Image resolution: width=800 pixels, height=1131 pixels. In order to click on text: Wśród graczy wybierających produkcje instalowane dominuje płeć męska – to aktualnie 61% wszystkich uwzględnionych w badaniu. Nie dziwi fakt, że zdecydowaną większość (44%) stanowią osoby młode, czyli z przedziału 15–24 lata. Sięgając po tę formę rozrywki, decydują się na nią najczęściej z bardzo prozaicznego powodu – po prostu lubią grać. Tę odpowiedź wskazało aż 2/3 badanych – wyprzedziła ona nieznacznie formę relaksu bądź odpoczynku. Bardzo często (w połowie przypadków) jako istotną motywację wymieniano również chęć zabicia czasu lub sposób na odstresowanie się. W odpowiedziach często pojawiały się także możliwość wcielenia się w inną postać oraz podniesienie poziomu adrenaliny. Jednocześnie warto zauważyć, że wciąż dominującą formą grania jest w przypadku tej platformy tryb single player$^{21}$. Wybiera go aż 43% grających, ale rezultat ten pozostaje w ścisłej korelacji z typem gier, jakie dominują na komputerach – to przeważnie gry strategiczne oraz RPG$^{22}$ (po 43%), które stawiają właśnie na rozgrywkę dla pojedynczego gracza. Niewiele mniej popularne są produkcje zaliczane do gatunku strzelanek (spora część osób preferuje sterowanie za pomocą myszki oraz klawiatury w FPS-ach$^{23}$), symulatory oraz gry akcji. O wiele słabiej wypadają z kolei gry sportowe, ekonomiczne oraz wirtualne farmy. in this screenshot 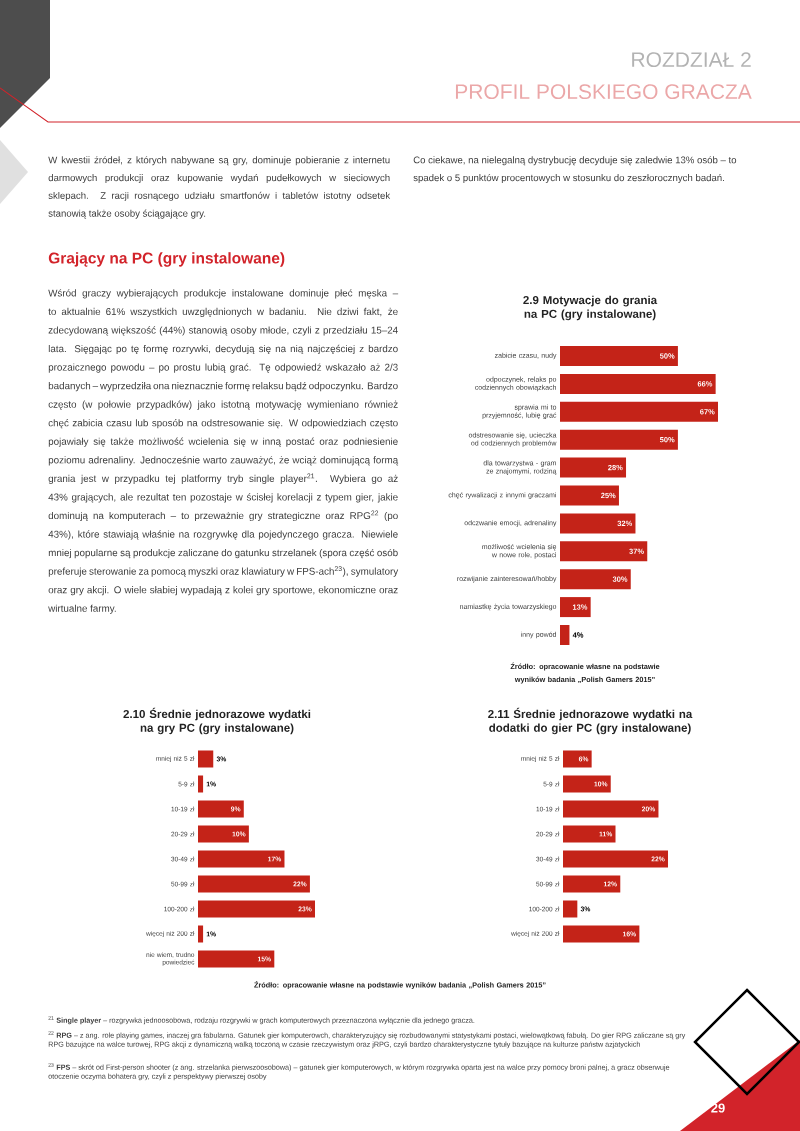, I will do `click(223, 451)`.